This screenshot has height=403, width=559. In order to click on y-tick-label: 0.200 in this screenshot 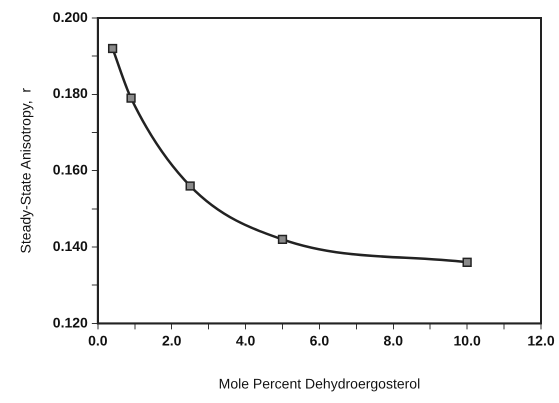, I will do `click(70, 16)`.